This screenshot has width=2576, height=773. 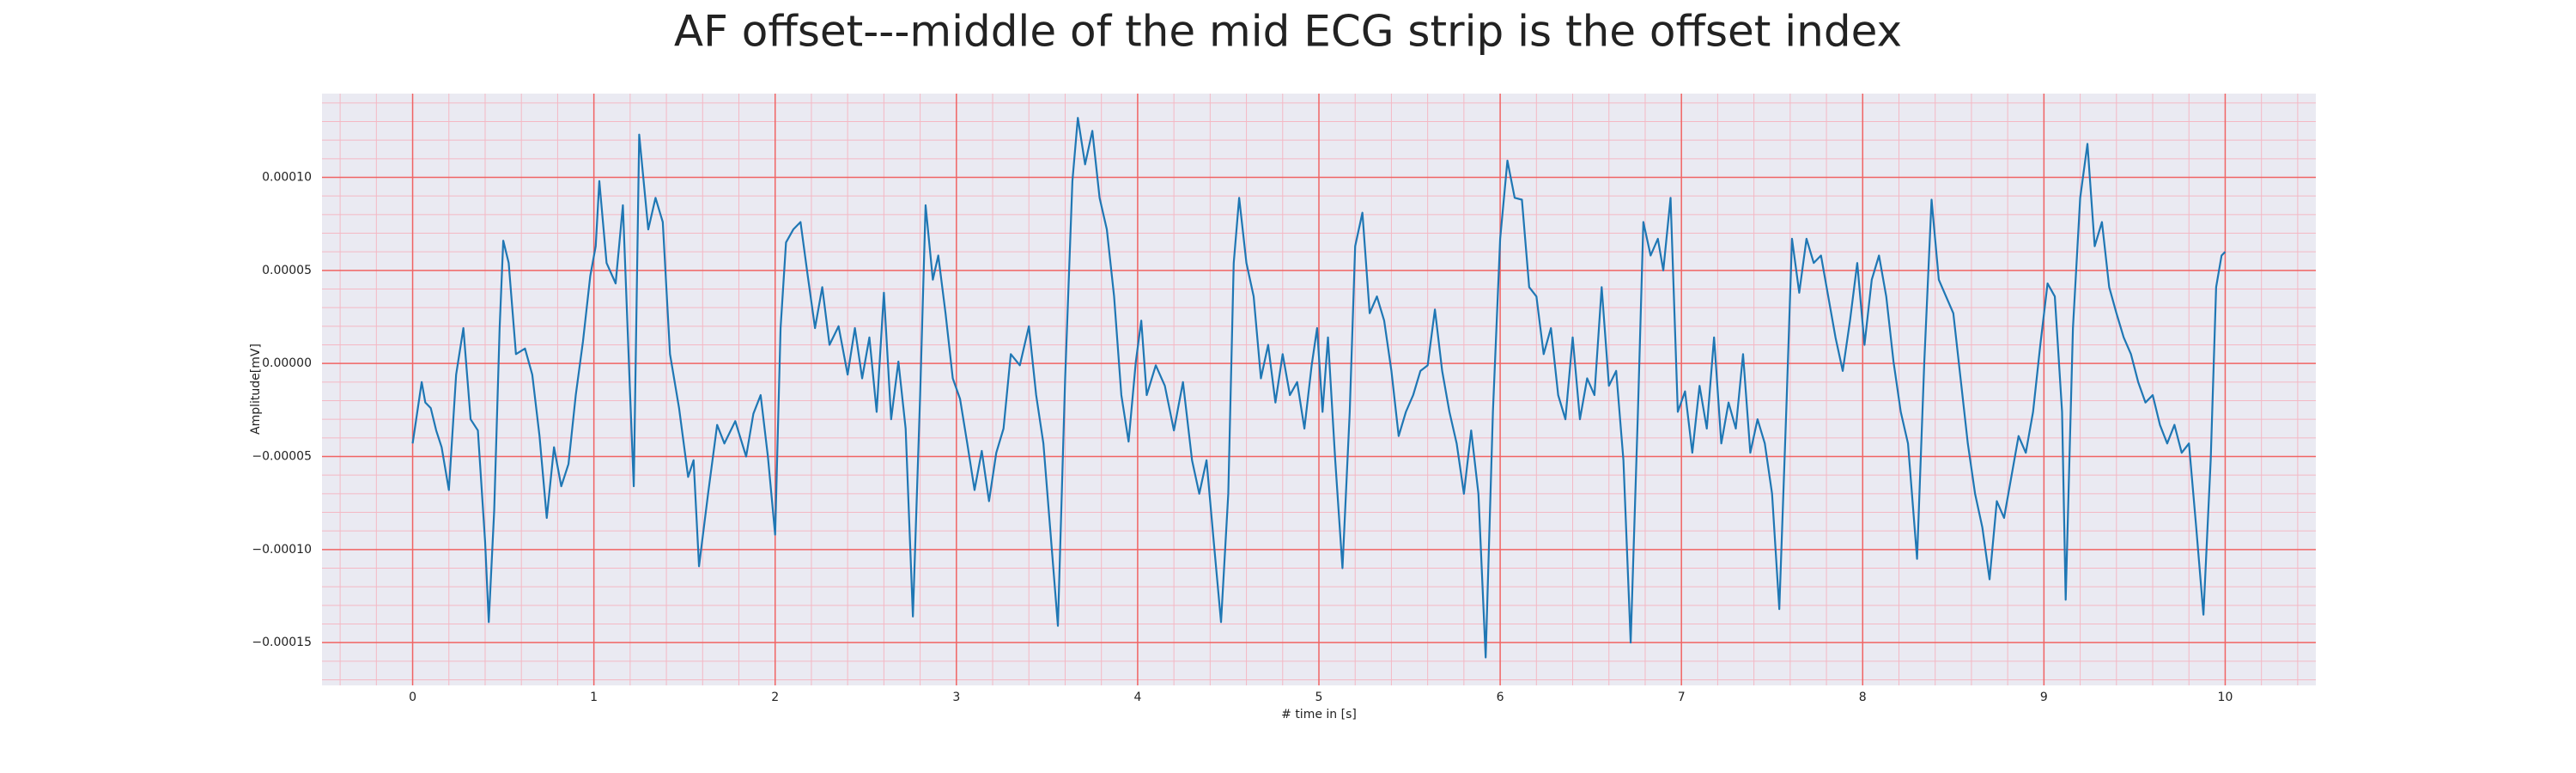 What do you see at coordinates (1319, 697) in the screenshot?
I see `x-tick-label: 5` at bounding box center [1319, 697].